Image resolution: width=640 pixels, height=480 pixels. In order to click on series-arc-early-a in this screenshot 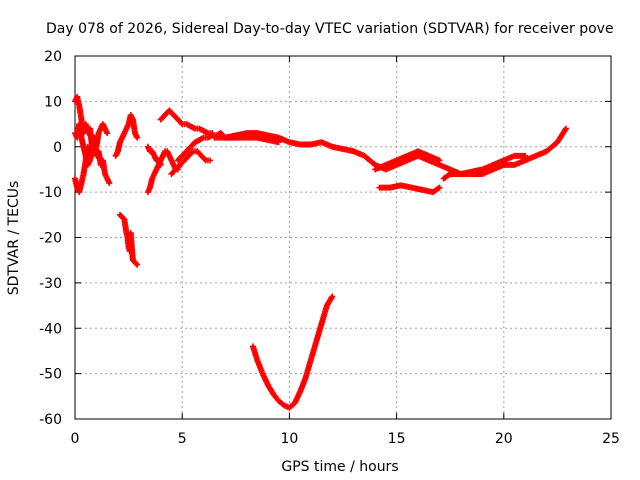, I will do `click(92, 140)`.